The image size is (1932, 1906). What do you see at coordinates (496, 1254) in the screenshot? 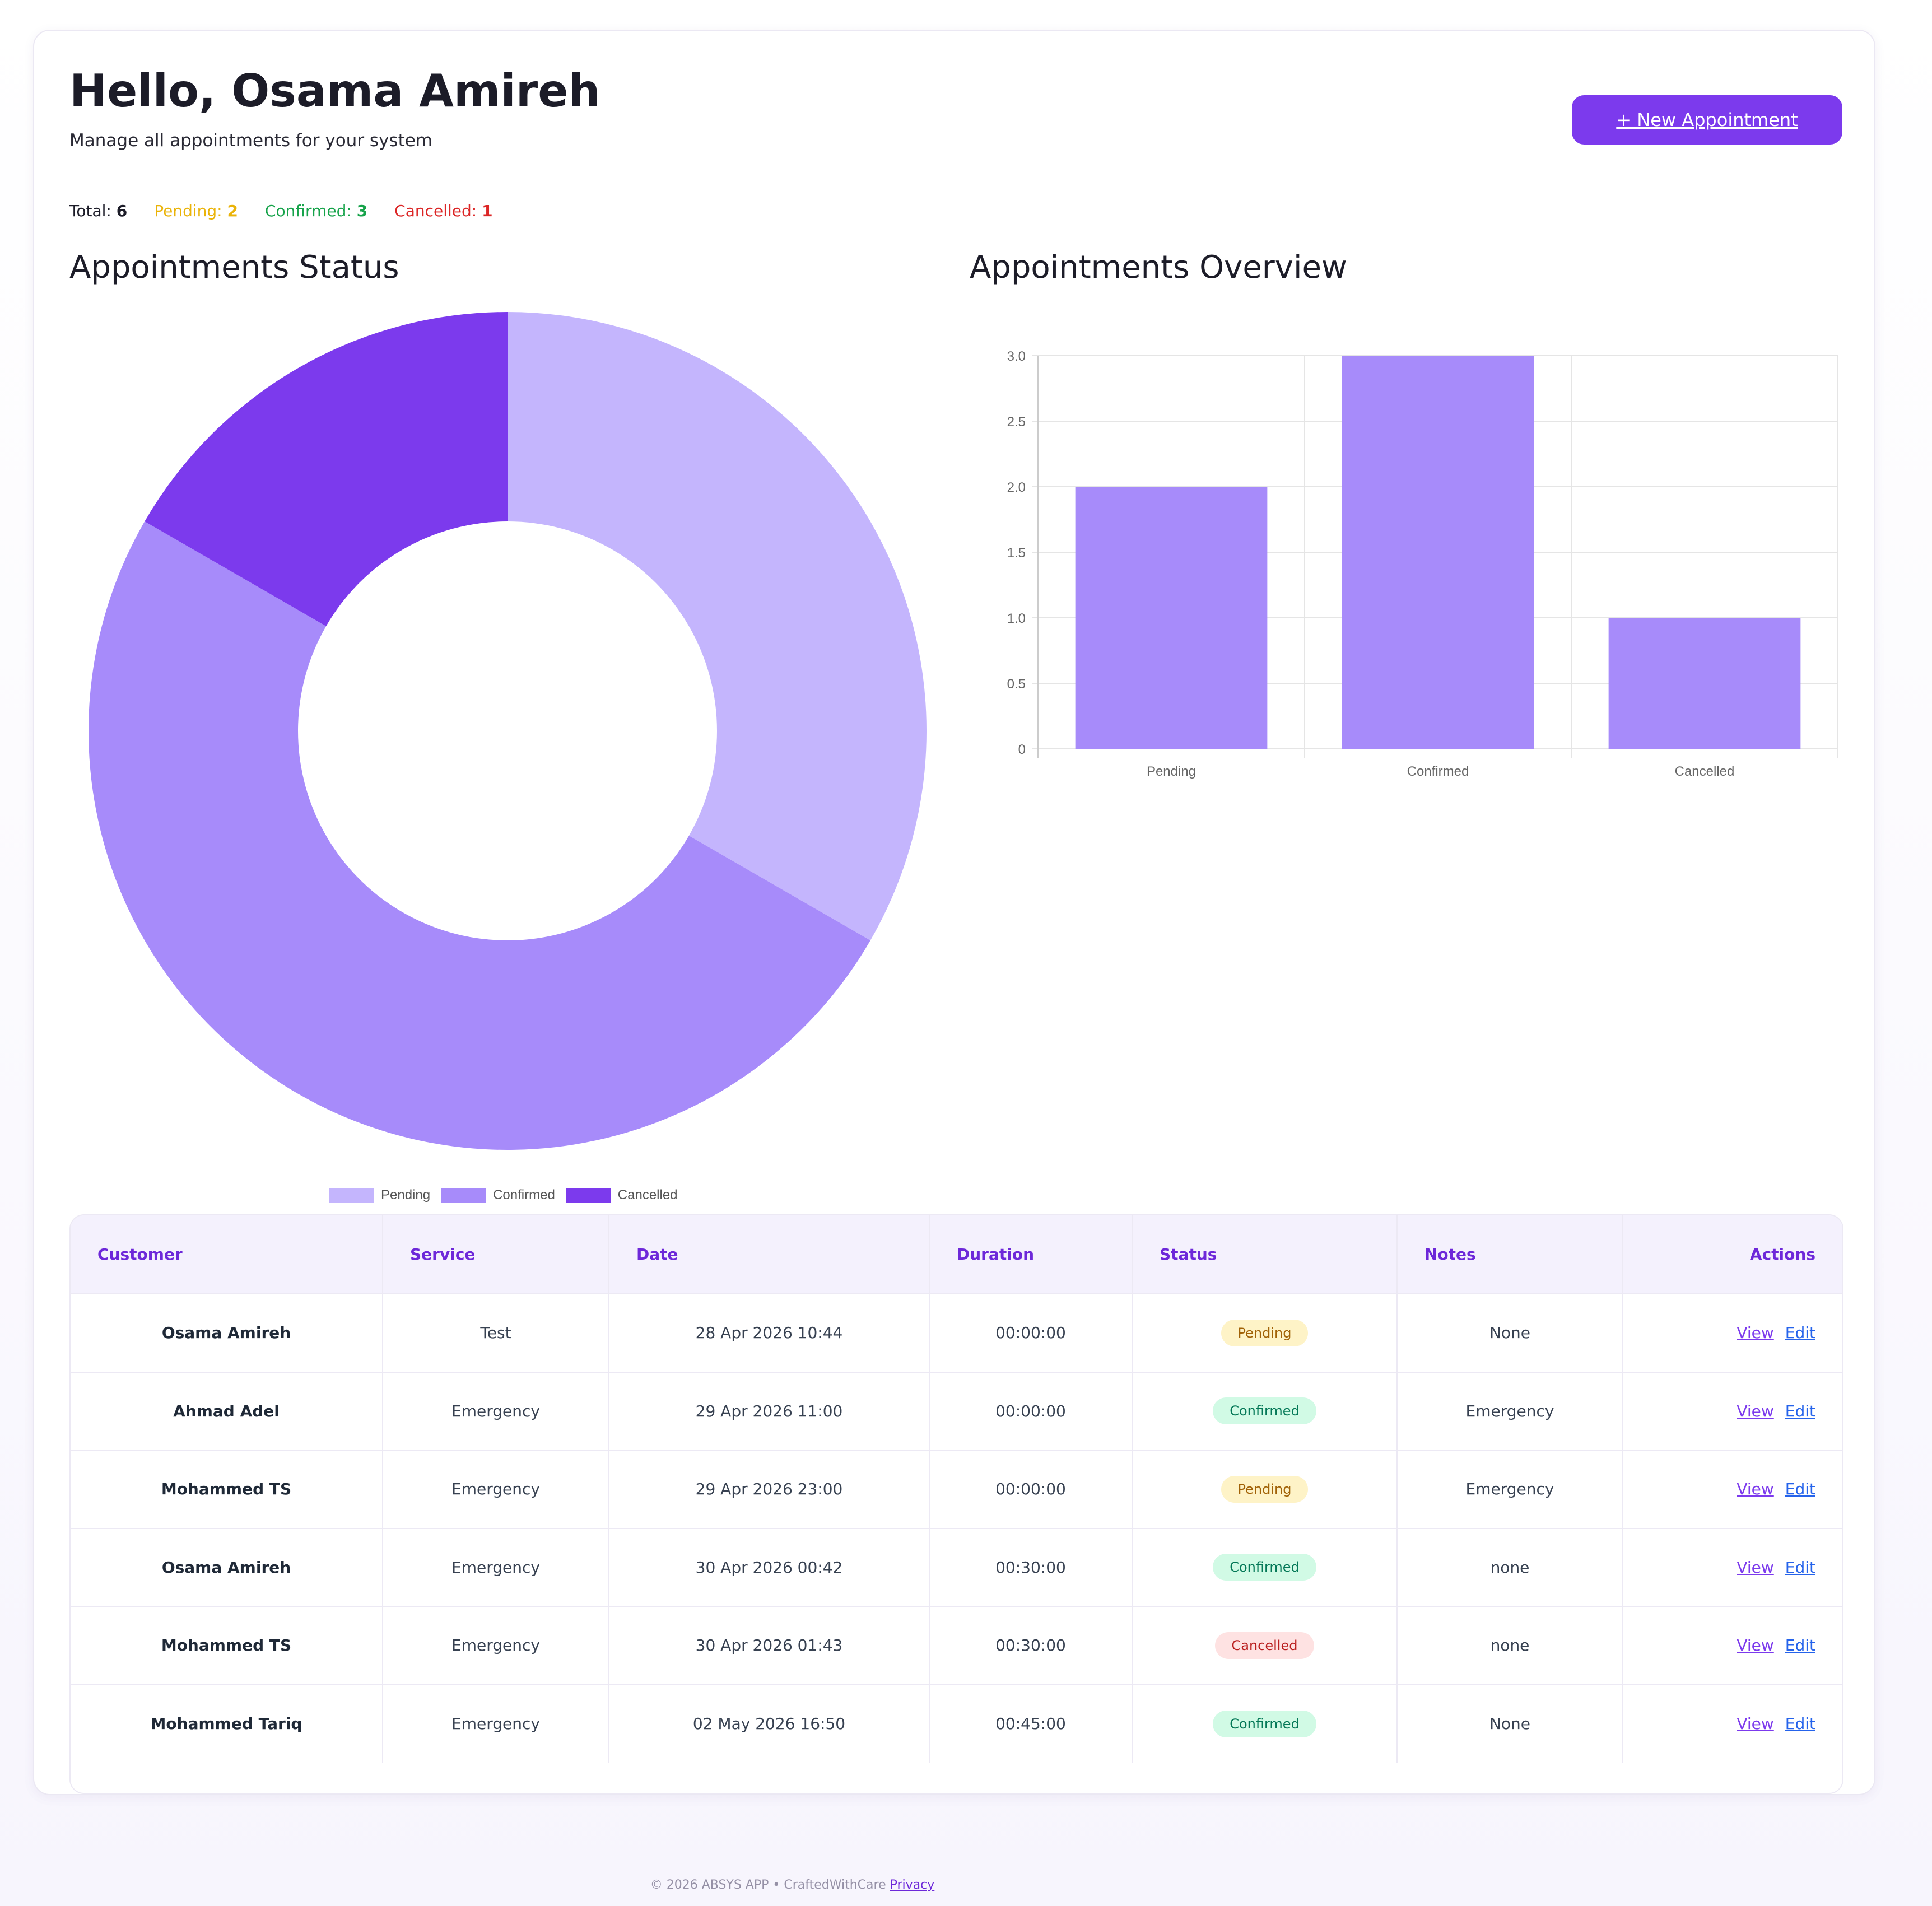
I see `column-header-service: Service` at bounding box center [496, 1254].